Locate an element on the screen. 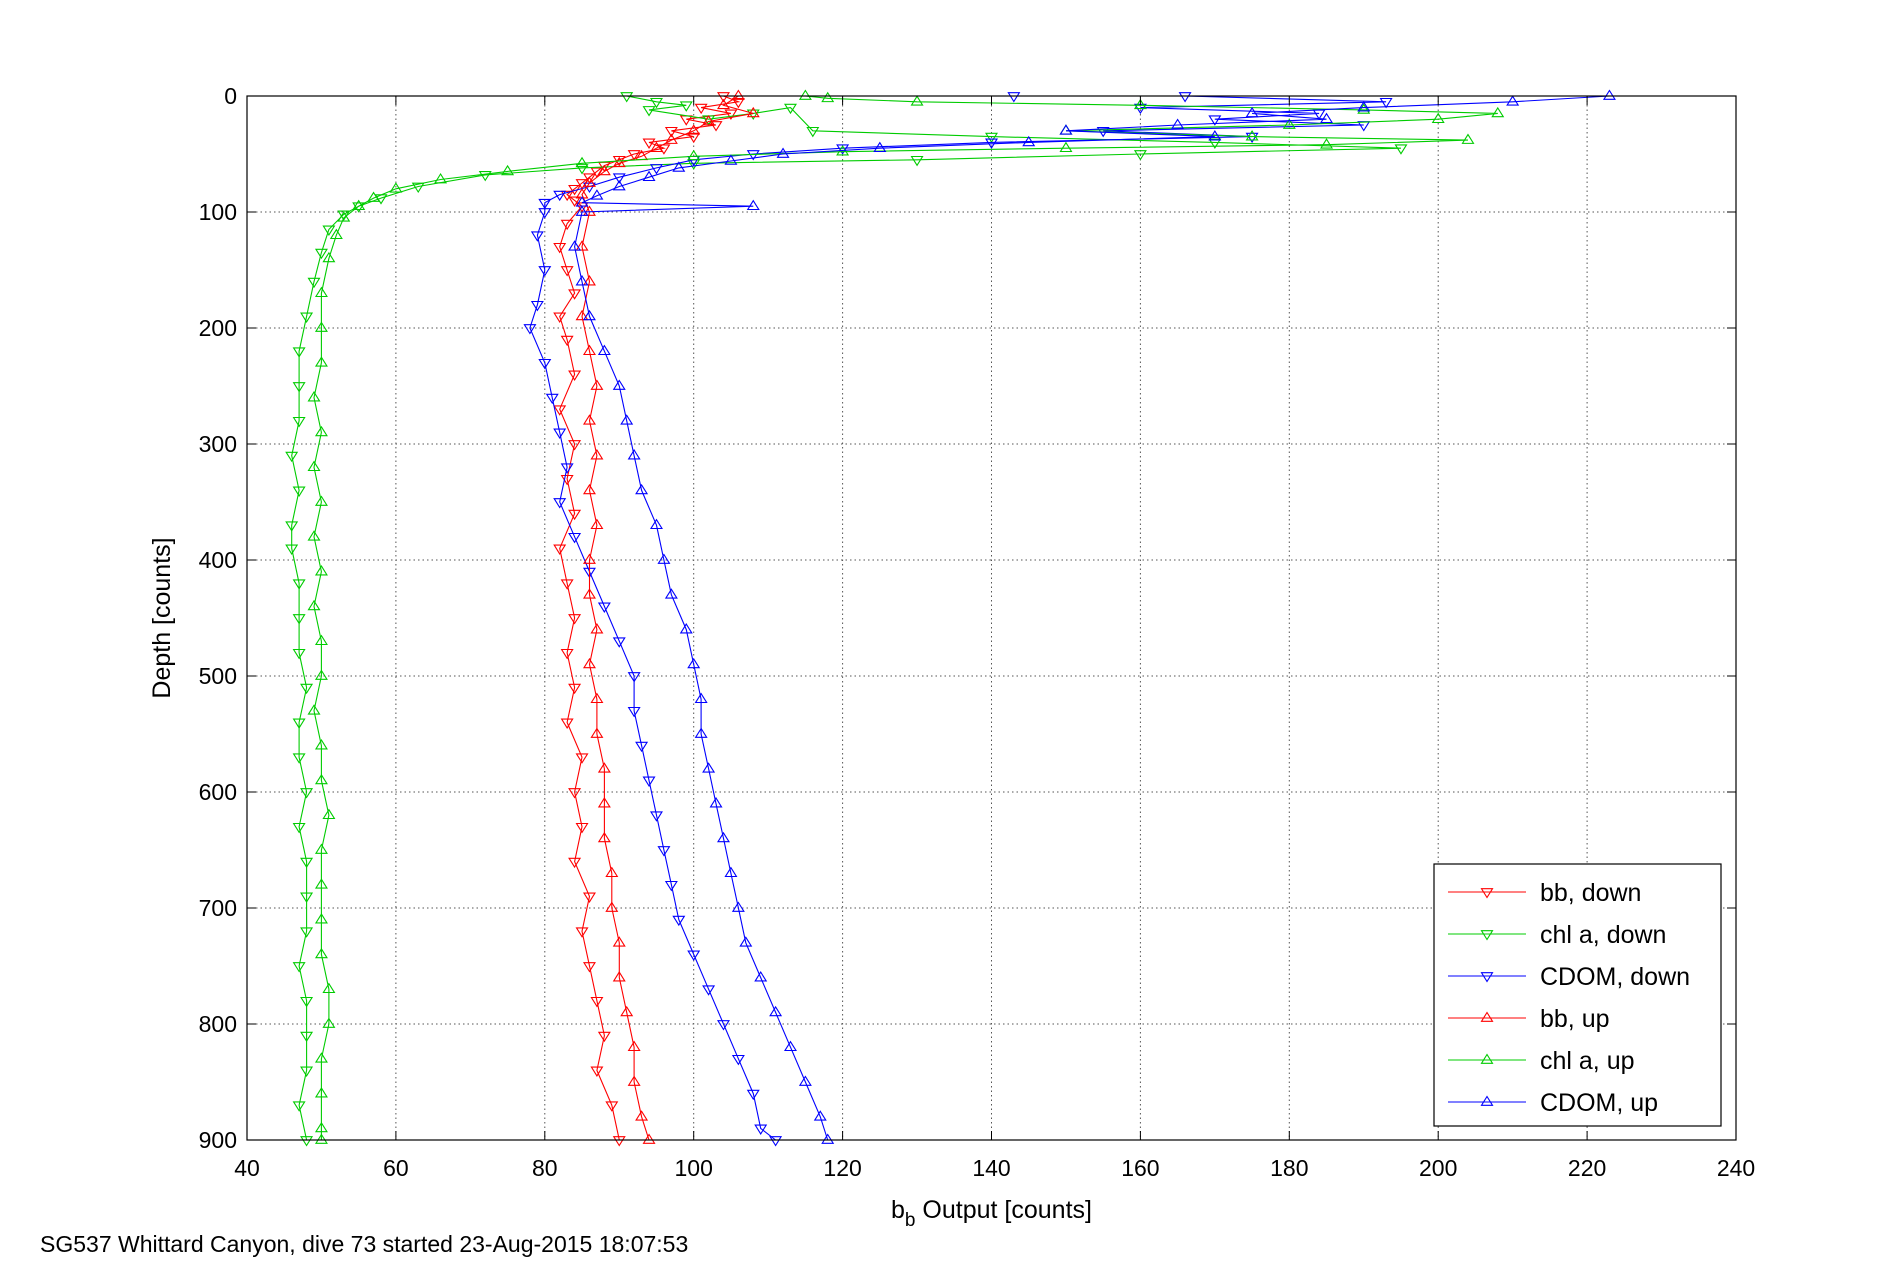 The height and width of the screenshot is (1262, 1891). legend-label: chl a, up is located at coordinates (1587, 1061).